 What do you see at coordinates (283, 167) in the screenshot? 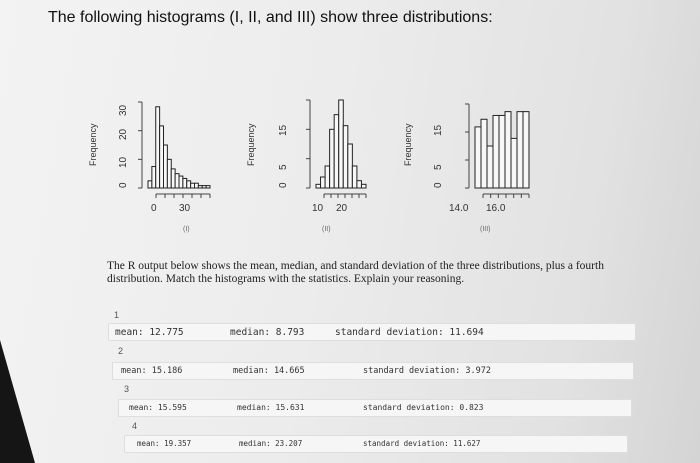
I see `histogram-ii-ytick: 5` at bounding box center [283, 167].